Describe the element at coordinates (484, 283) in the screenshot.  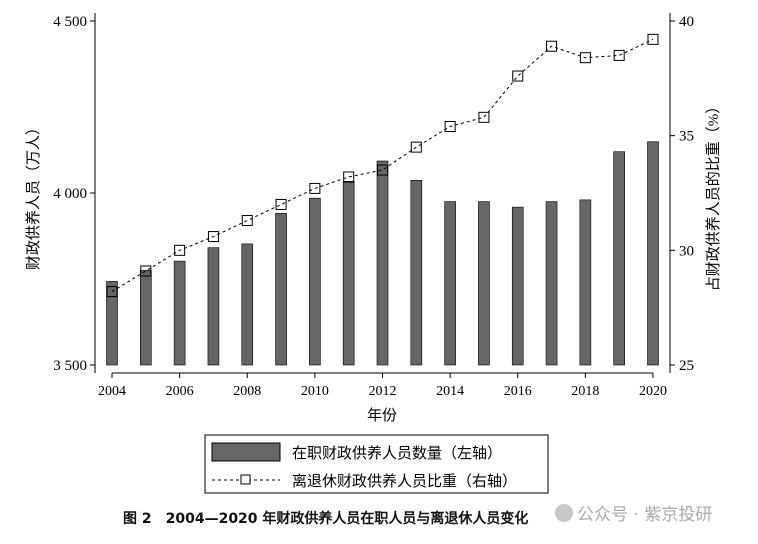
I see `bar-2015` at that location.